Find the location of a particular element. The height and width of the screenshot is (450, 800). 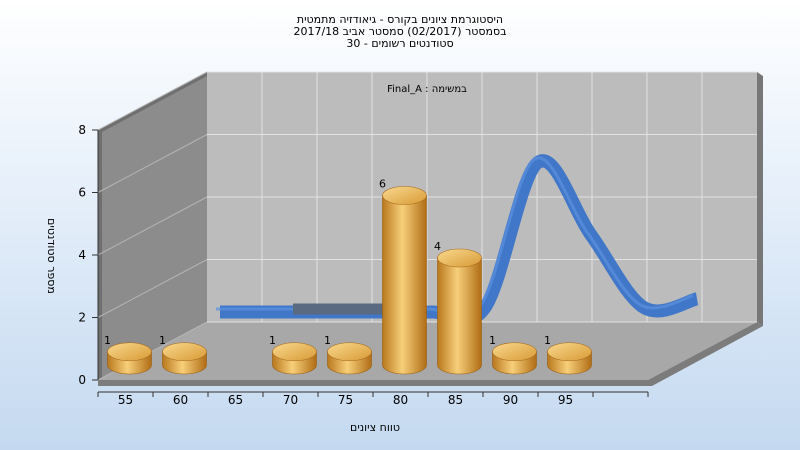

y-tick-label: 0 is located at coordinates (82, 380).